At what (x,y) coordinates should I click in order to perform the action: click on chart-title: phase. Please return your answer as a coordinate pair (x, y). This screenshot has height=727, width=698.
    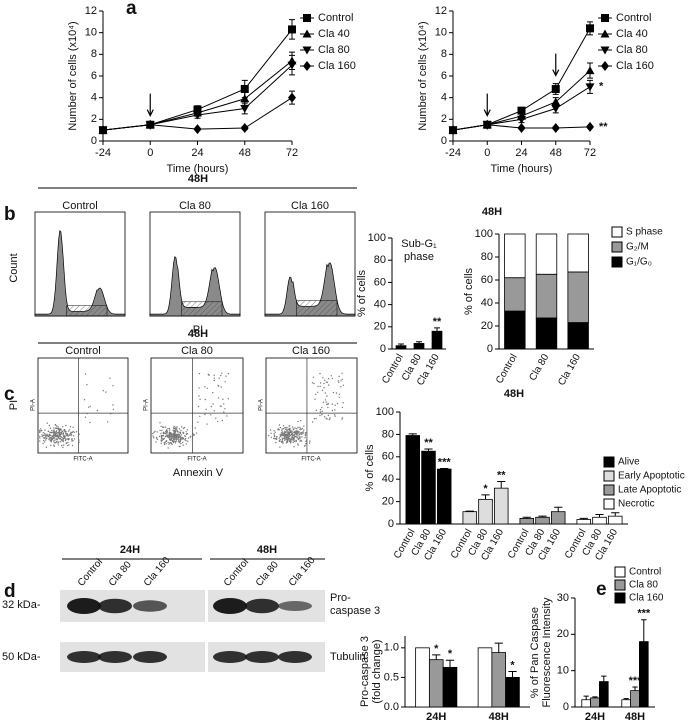
    Looking at the image, I should click on (419, 257).